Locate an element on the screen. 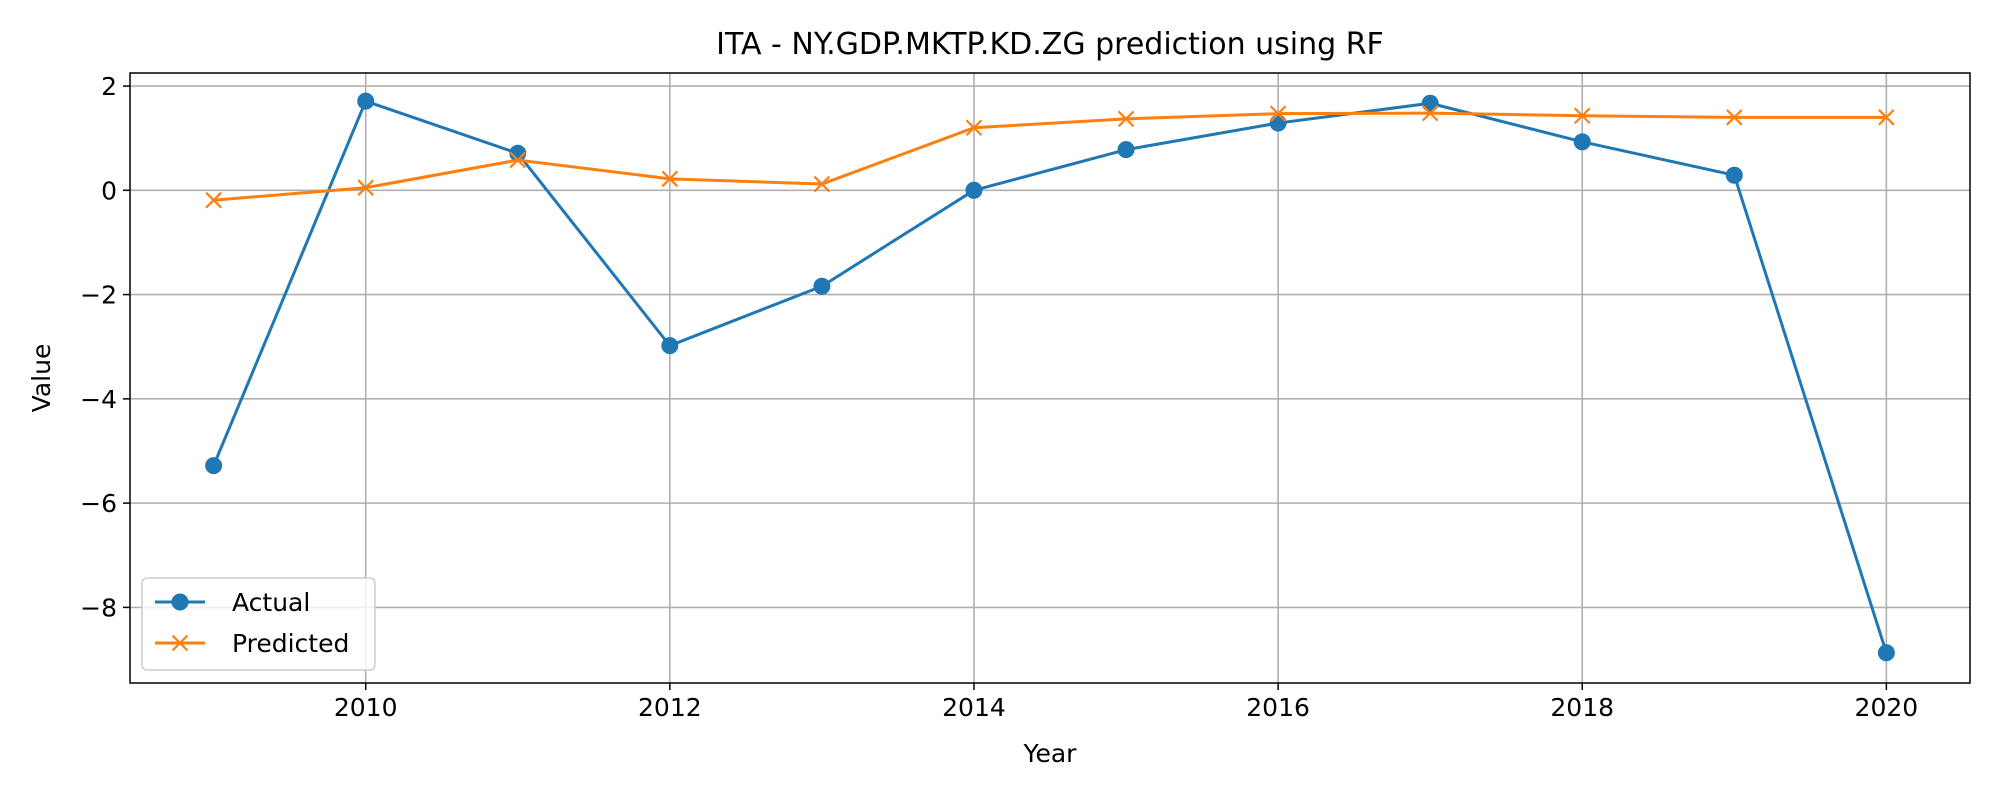  x-tick-label: 2020 is located at coordinates (1887, 707).